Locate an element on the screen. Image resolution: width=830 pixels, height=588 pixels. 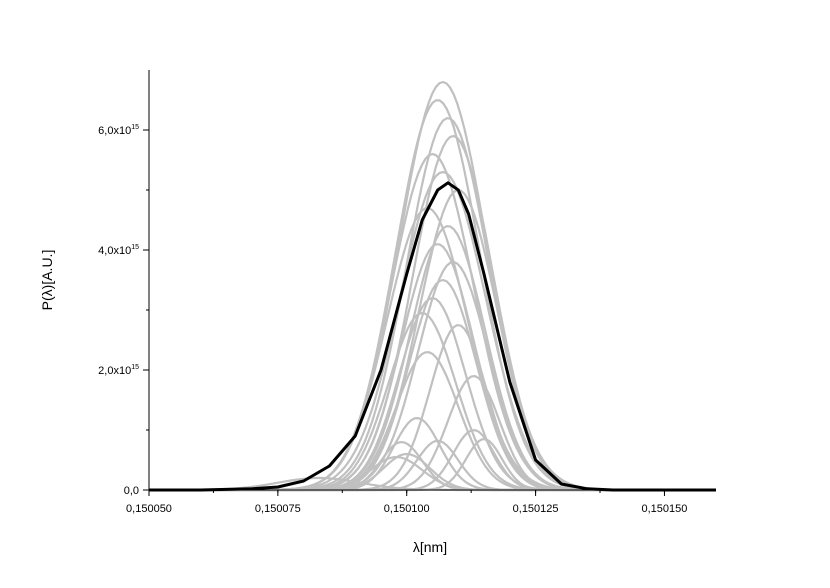
x-tick-label-3: 0,150125 is located at coordinates (536, 509).